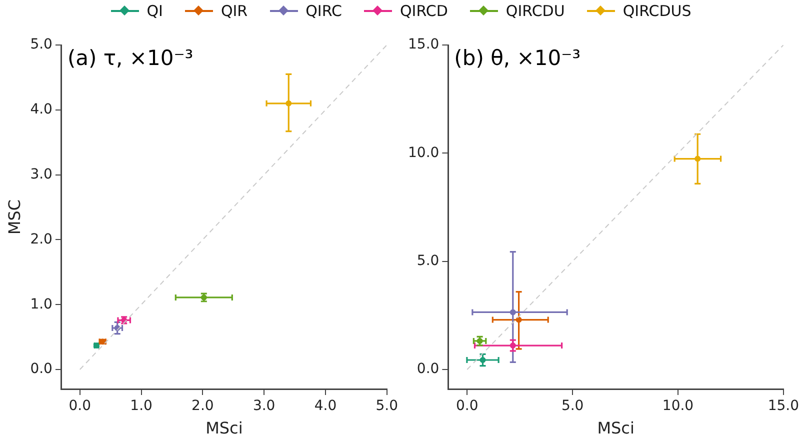 The width and height of the screenshot is (802, 441). What do you see at coordinates (535, 11) in the screenshot?
I see `legend-label: QIRCDU` at bounding box center [535, 11].